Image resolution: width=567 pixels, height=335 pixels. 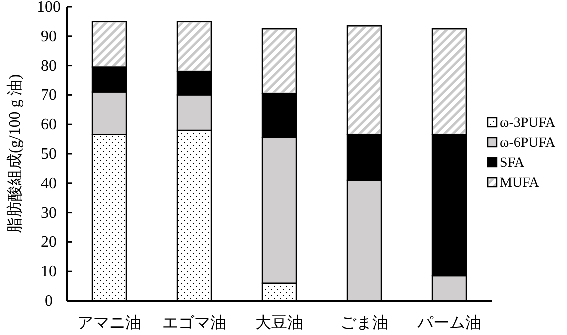 I want to click on y-tick-label: 70, so click(x=49, y=95).